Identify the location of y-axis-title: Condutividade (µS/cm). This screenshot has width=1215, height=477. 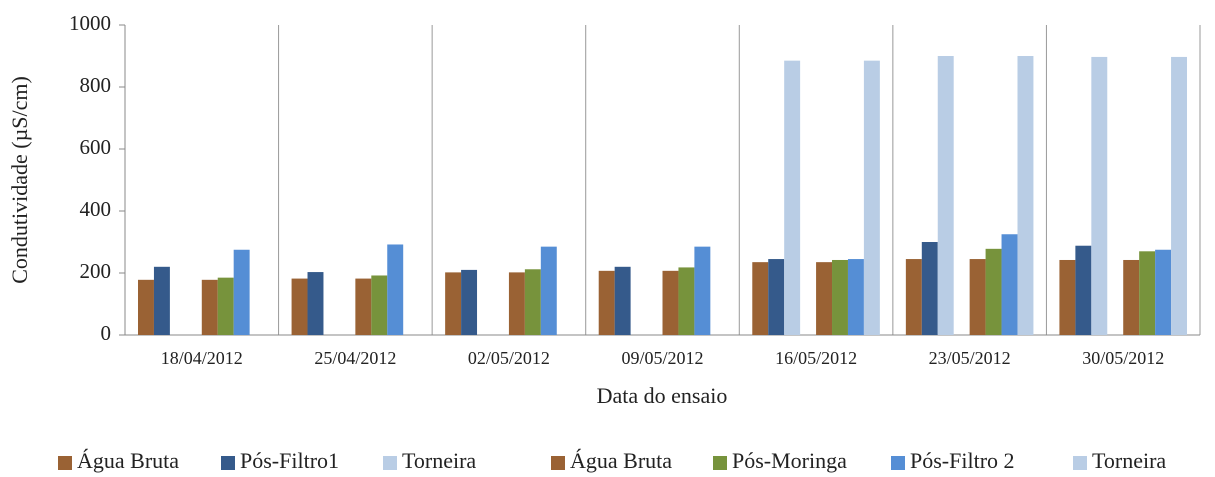
(19, 180).